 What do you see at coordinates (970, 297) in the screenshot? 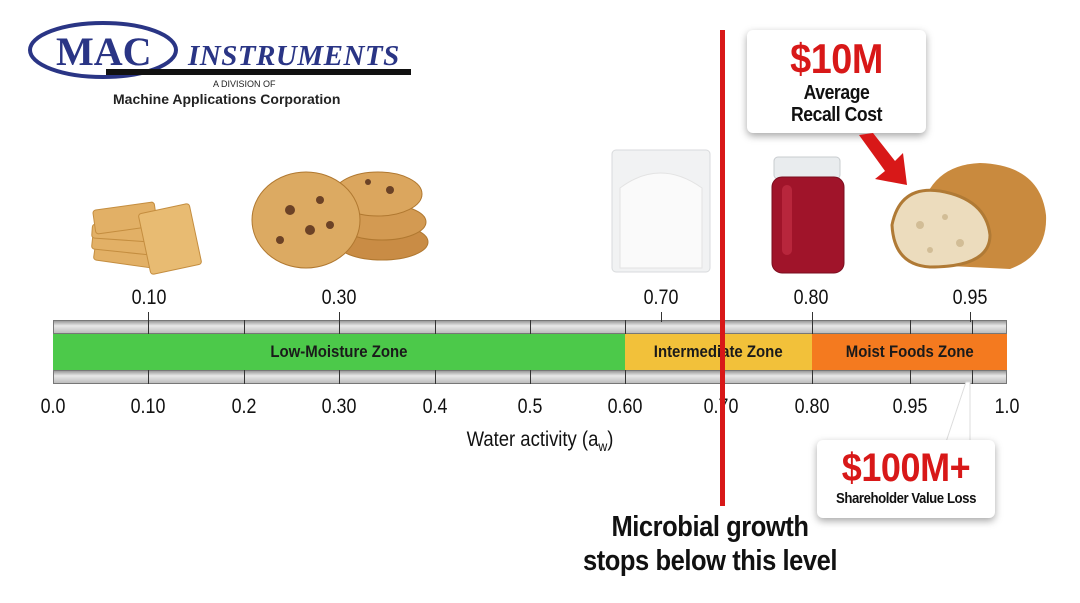
I see `food-value-bread: 0.95` at bounding box center [970, 297].